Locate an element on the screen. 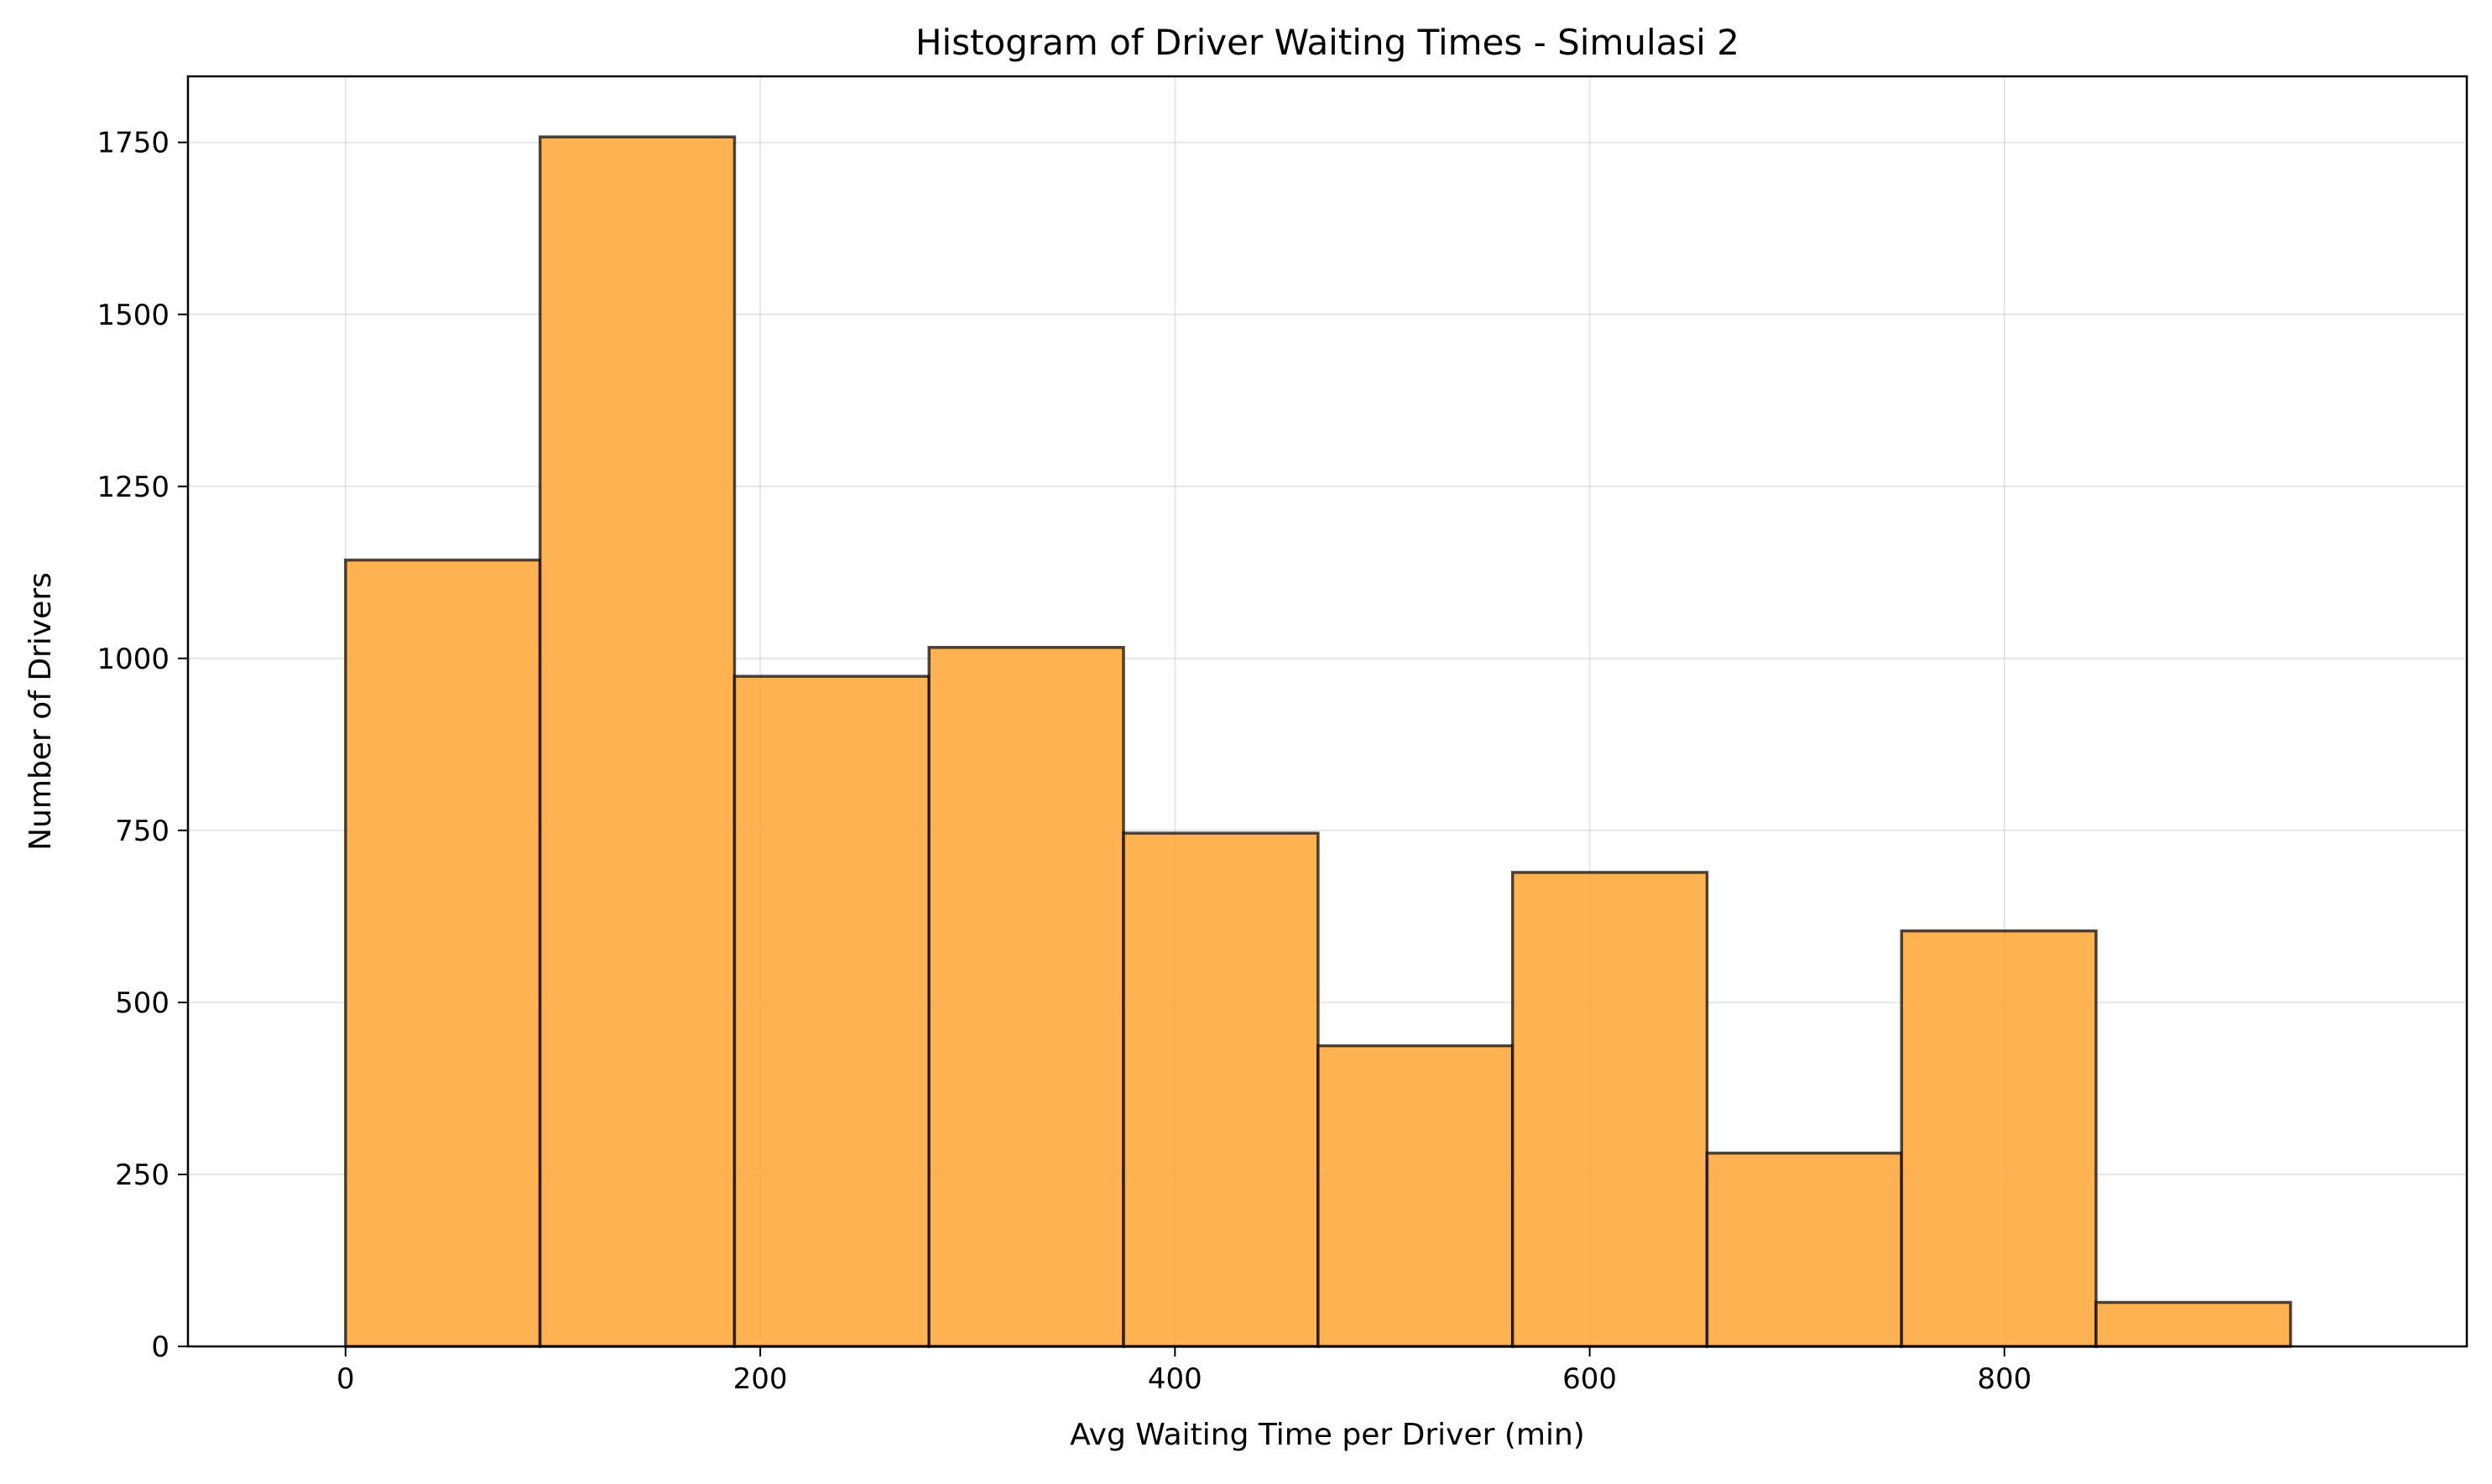  x-tick-label: 600 is located at coordinates (1589, 1379).